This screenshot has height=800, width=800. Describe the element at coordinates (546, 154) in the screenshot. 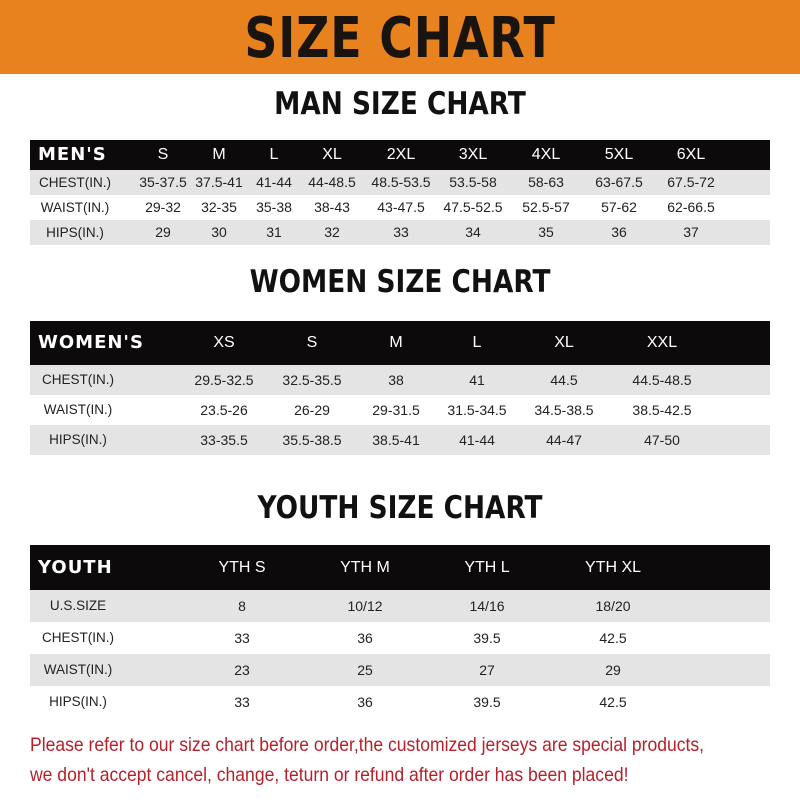

I see `column-header: 4XL` at that location.